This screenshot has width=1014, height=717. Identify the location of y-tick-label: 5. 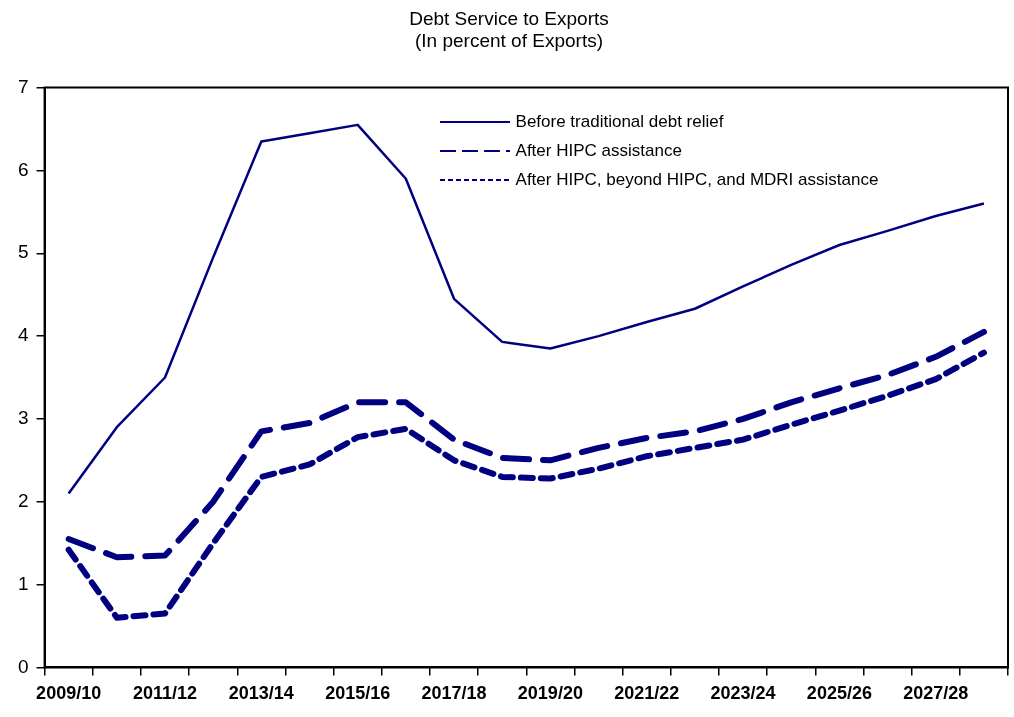
(23, 252).